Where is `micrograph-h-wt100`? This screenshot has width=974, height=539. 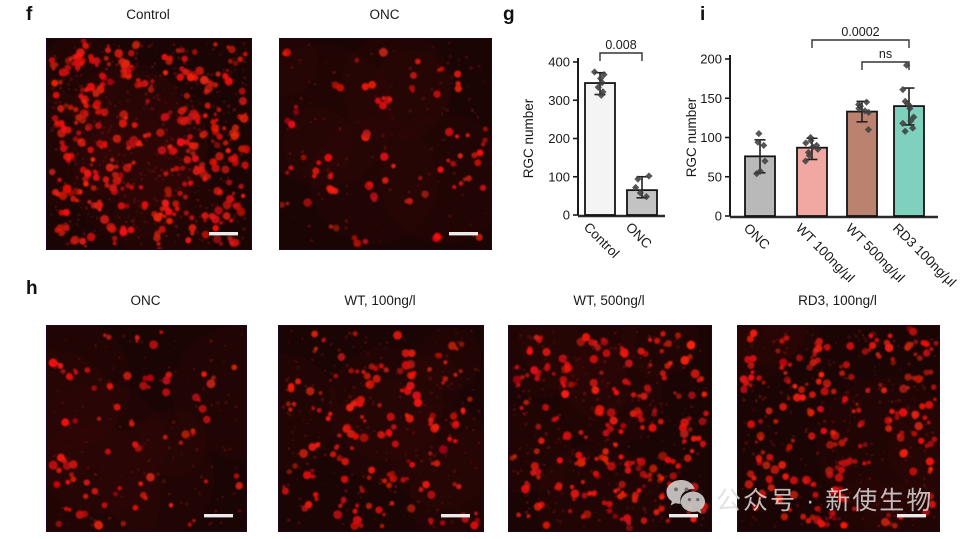 micrograph-h-wt100 is located at coordinates (381, 428).